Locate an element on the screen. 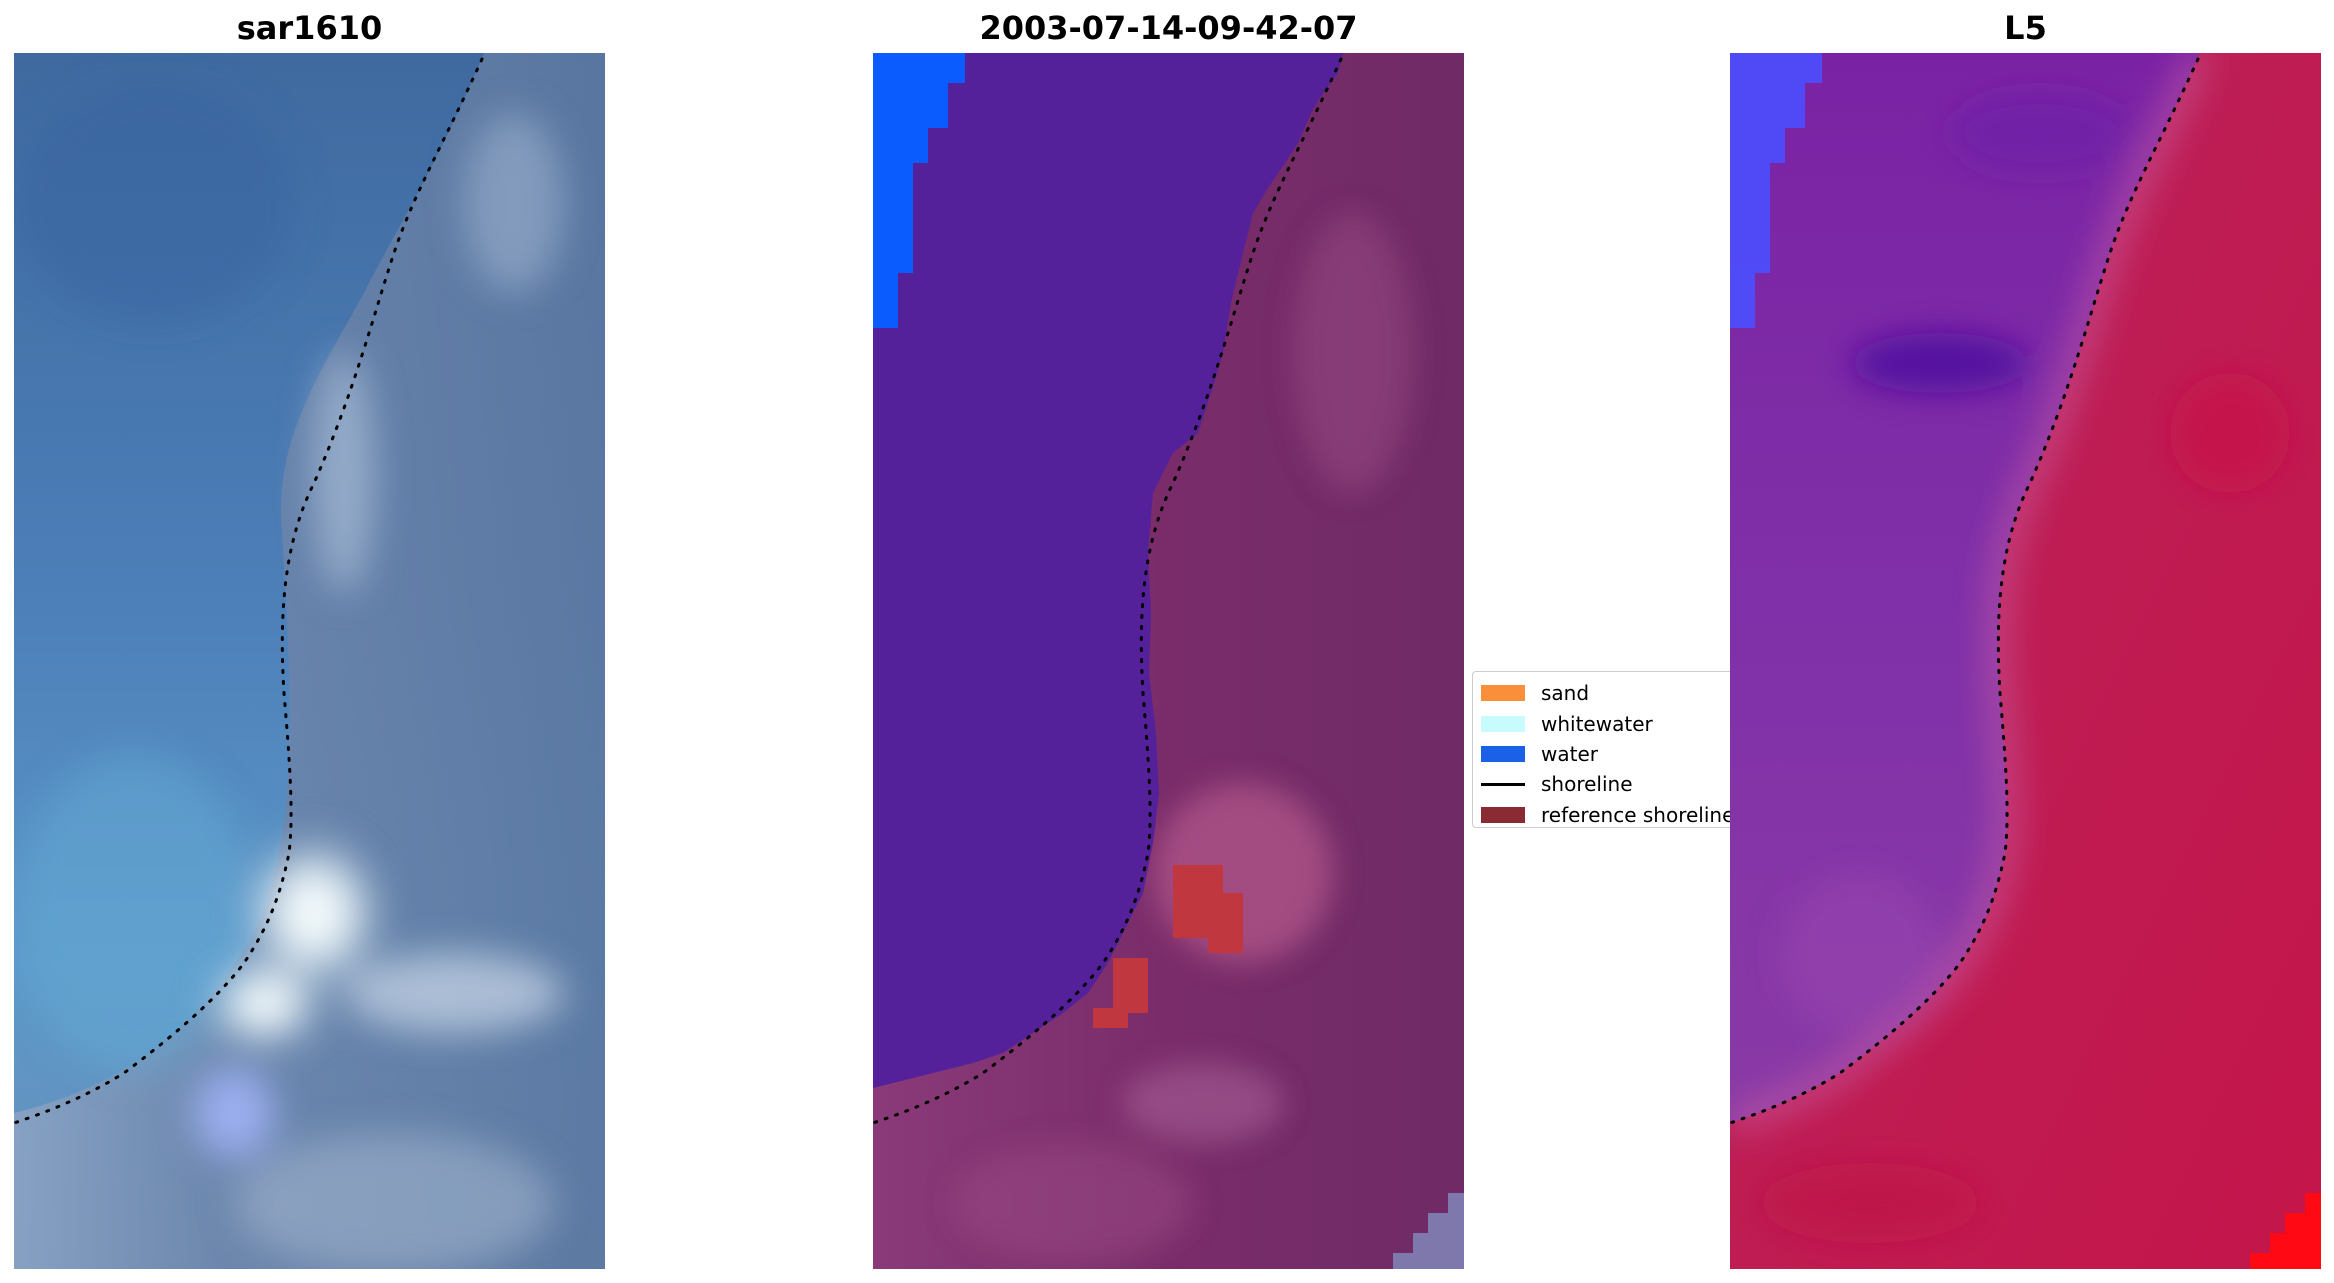  legend-item-whitewater: whitewater is located at coordinates (1601, 723).